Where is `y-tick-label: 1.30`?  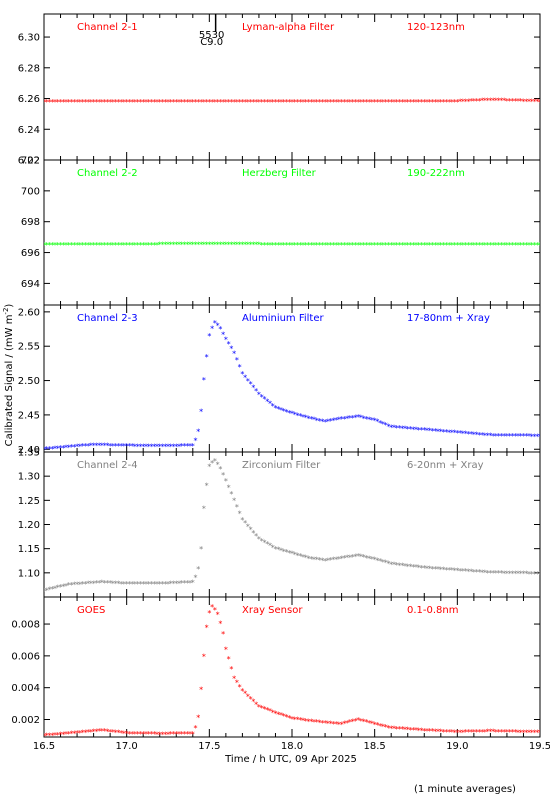 y-tick-label: 1.30 is located at coordinates (29, 477).